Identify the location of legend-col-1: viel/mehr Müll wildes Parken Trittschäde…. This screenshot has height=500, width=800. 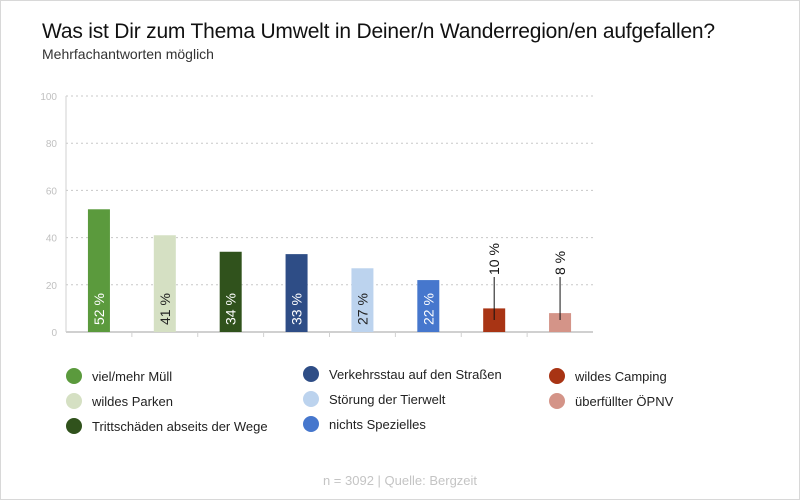
(167, 401).